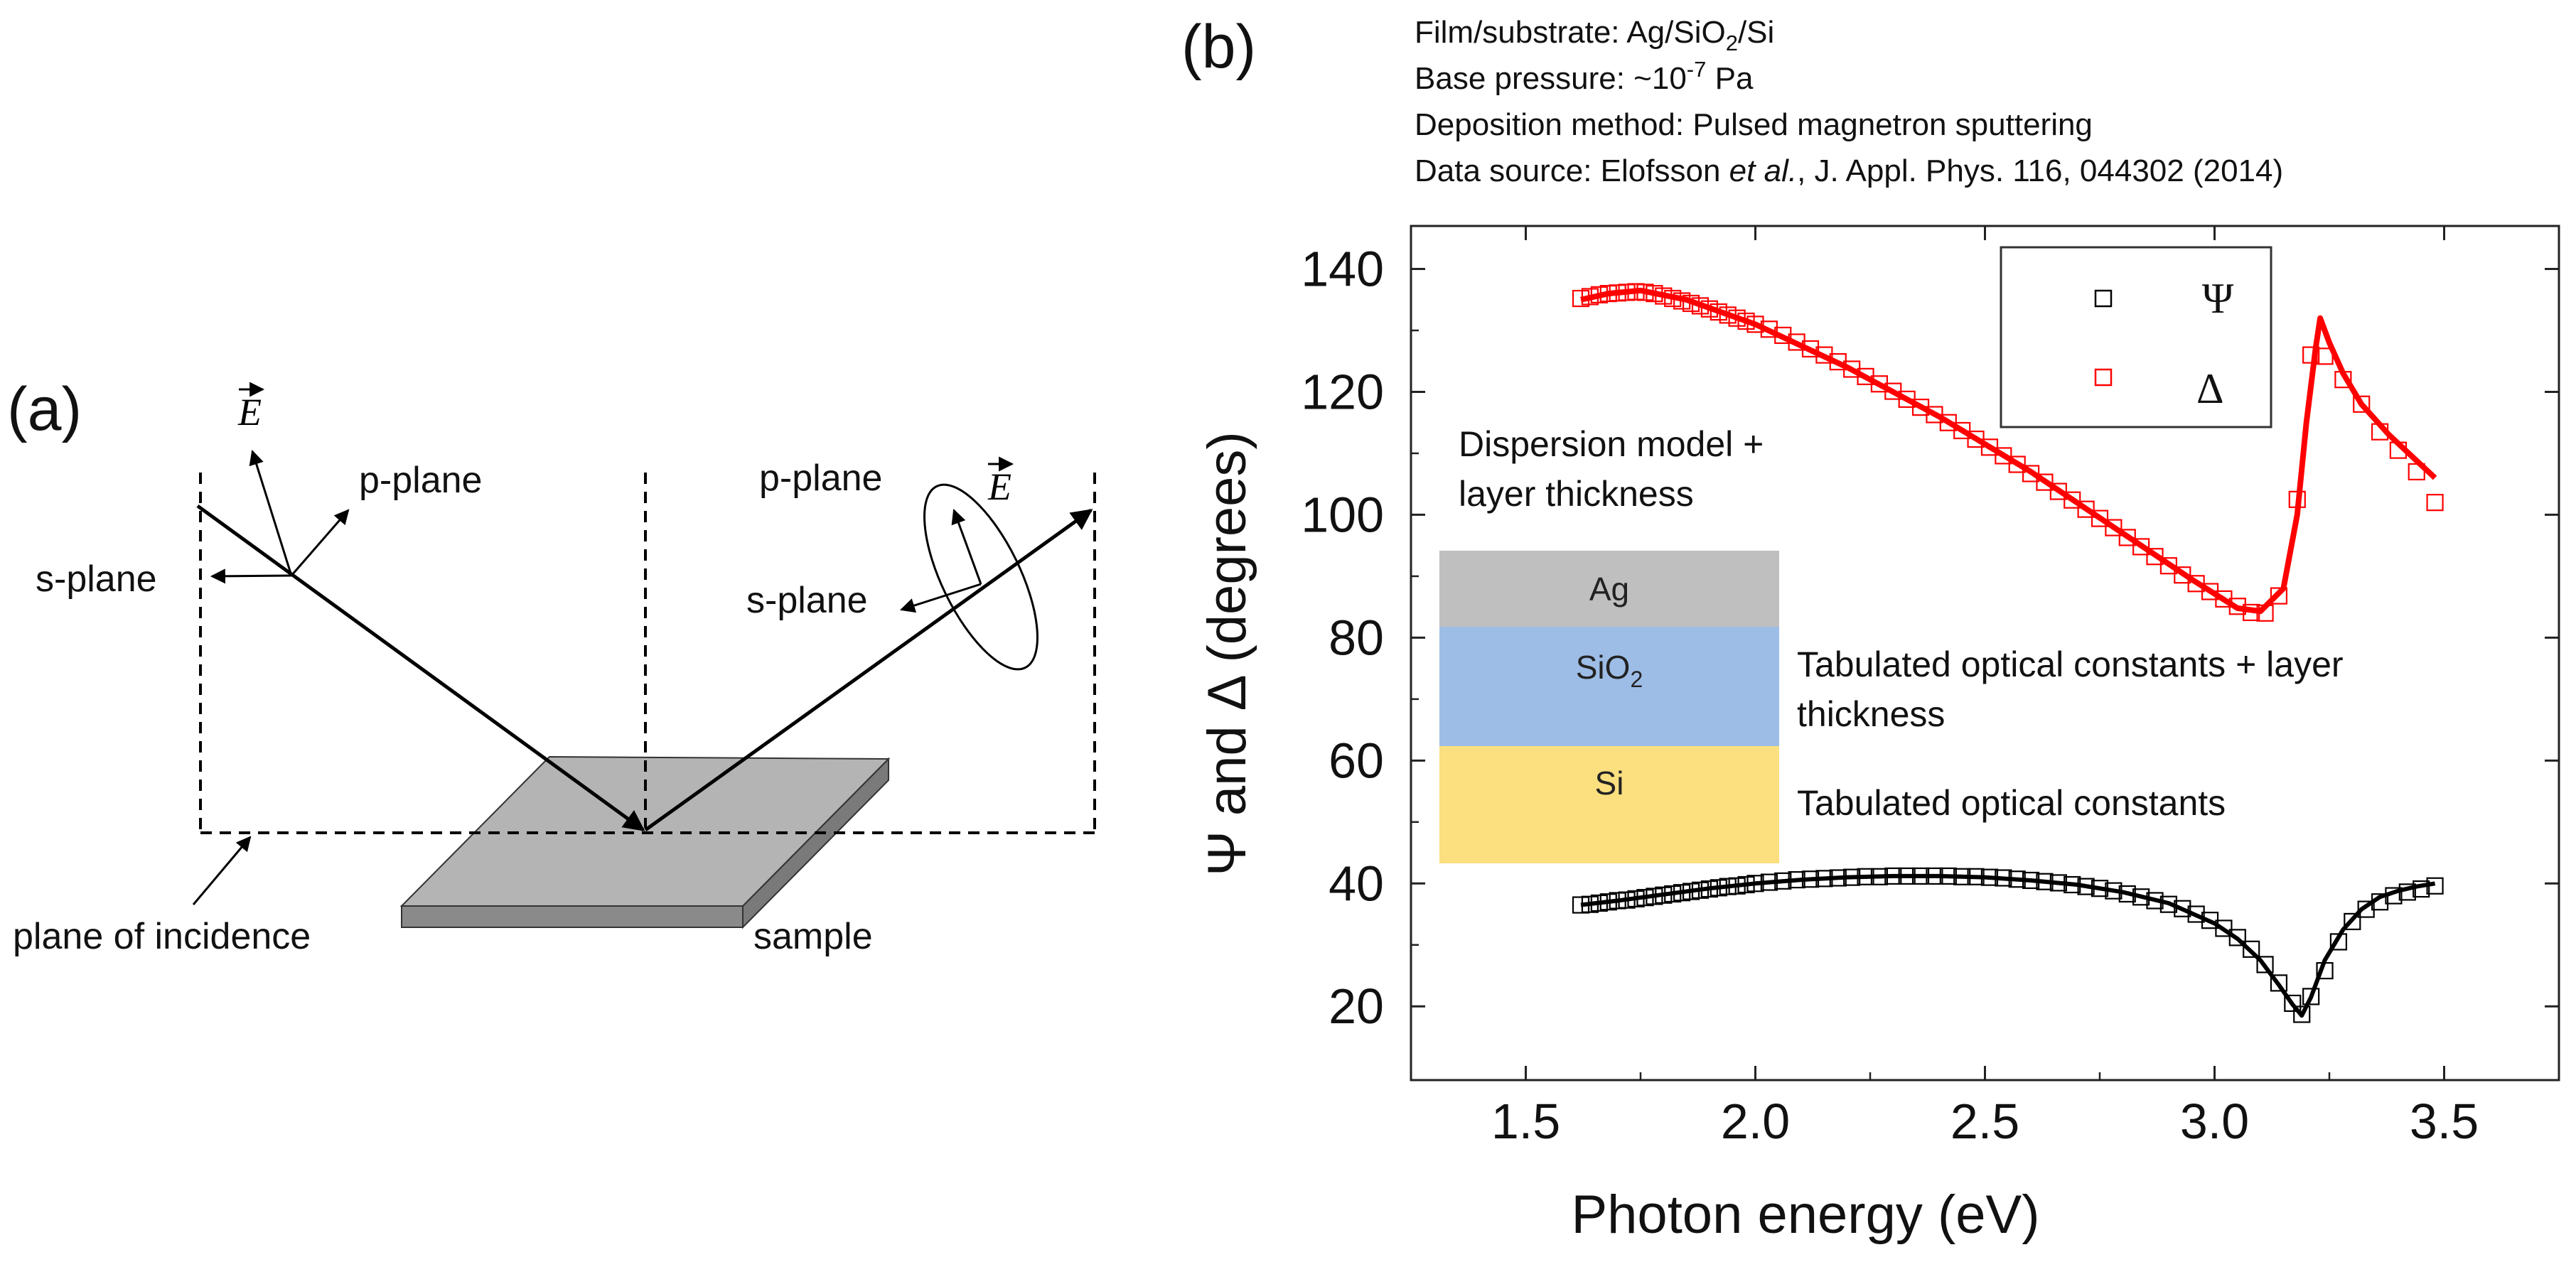  Describe the element at coordinates (1609, 783) in the screenshot. I see `si-layer-label: Si` at that location.